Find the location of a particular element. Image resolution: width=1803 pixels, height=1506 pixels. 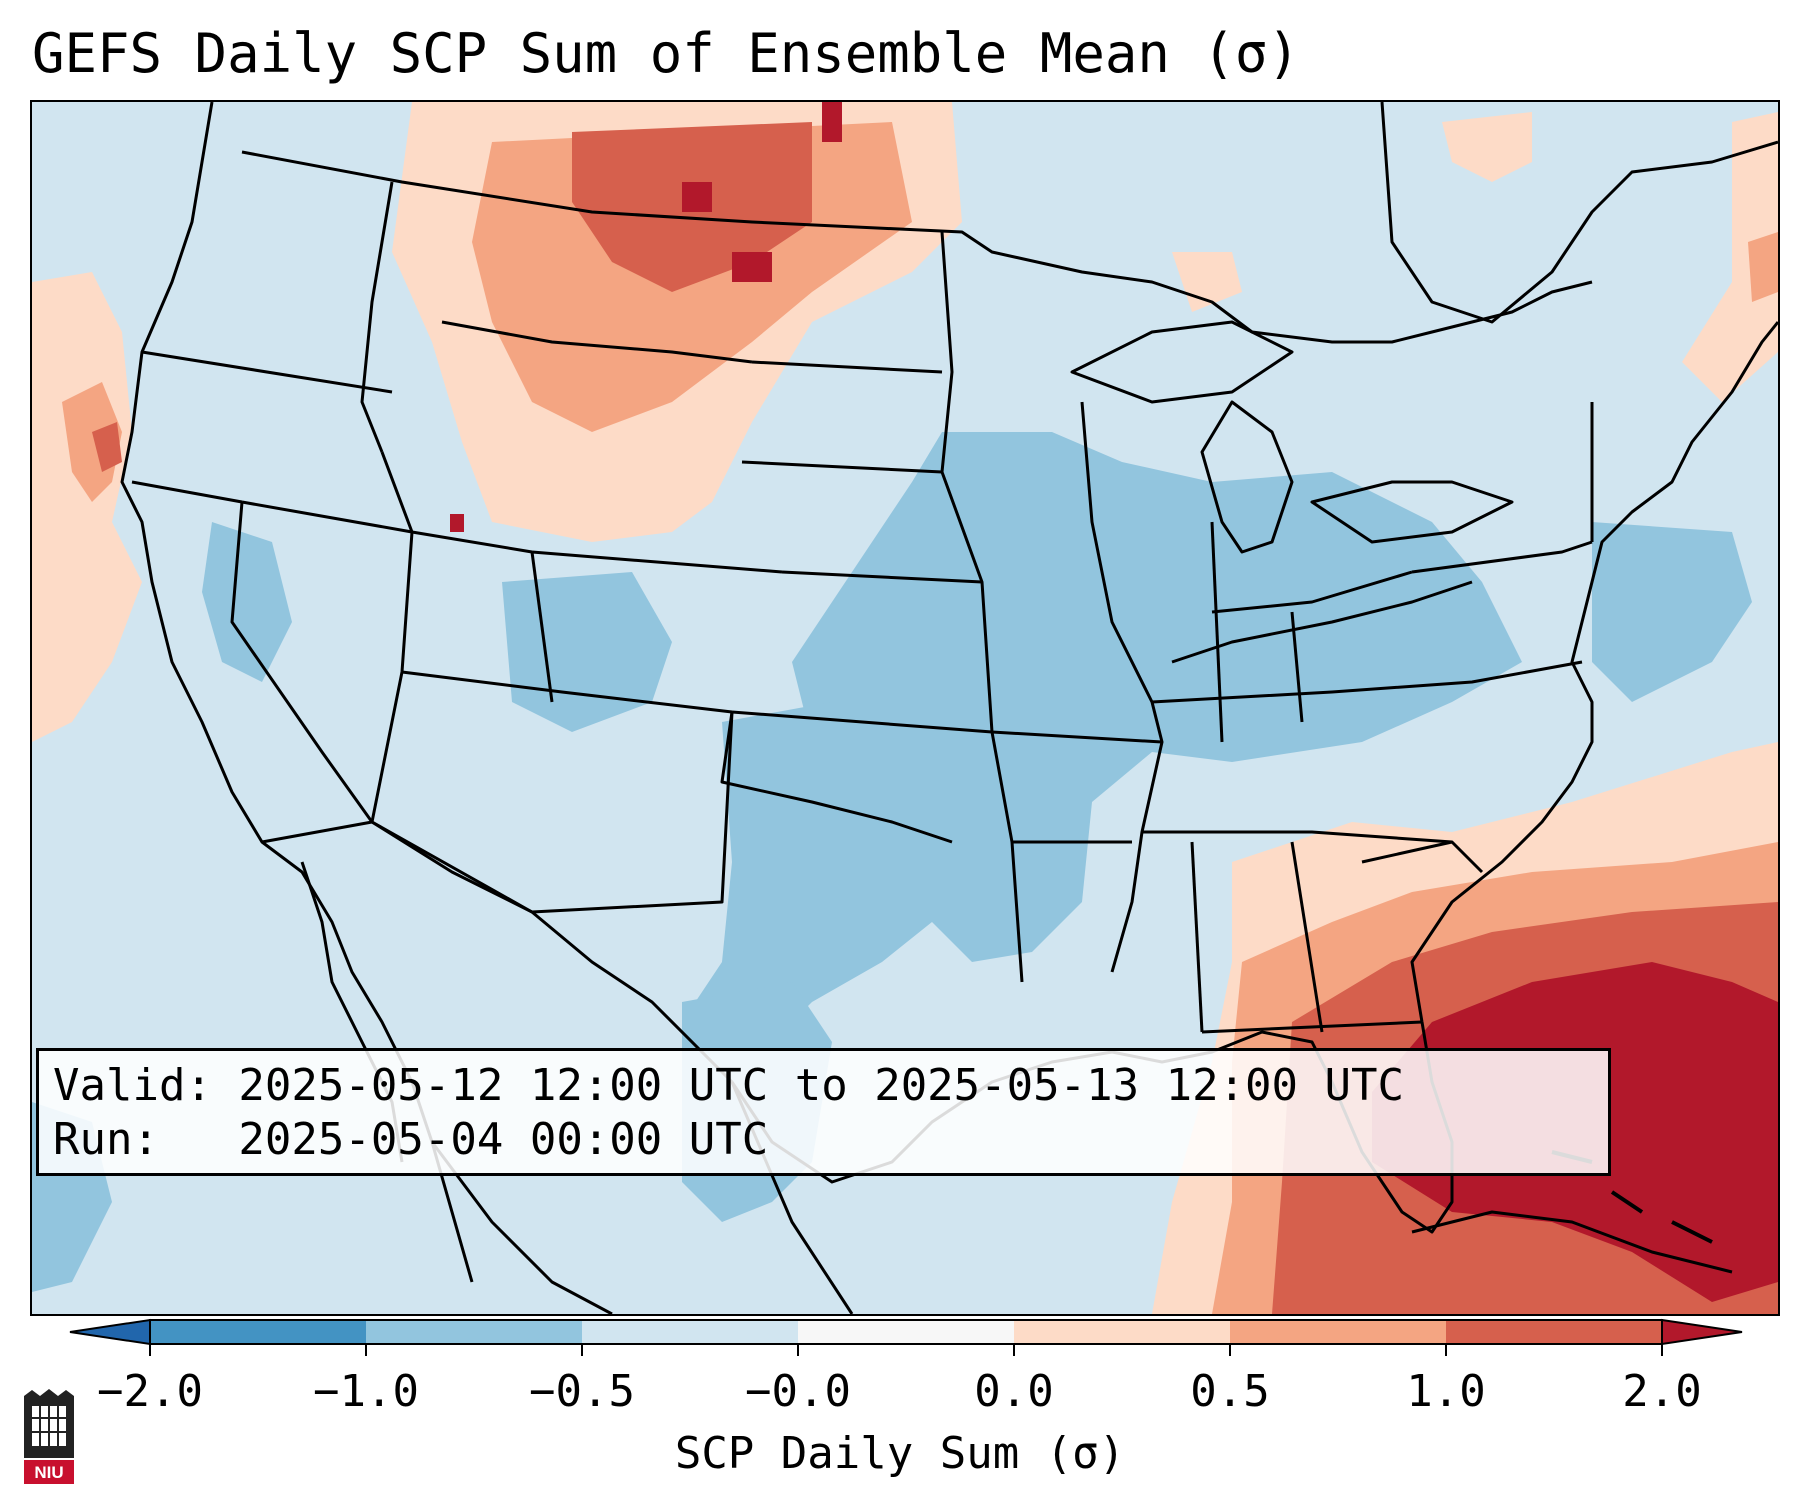

state-line-mo-ar is located at coordinates (1077, 737).